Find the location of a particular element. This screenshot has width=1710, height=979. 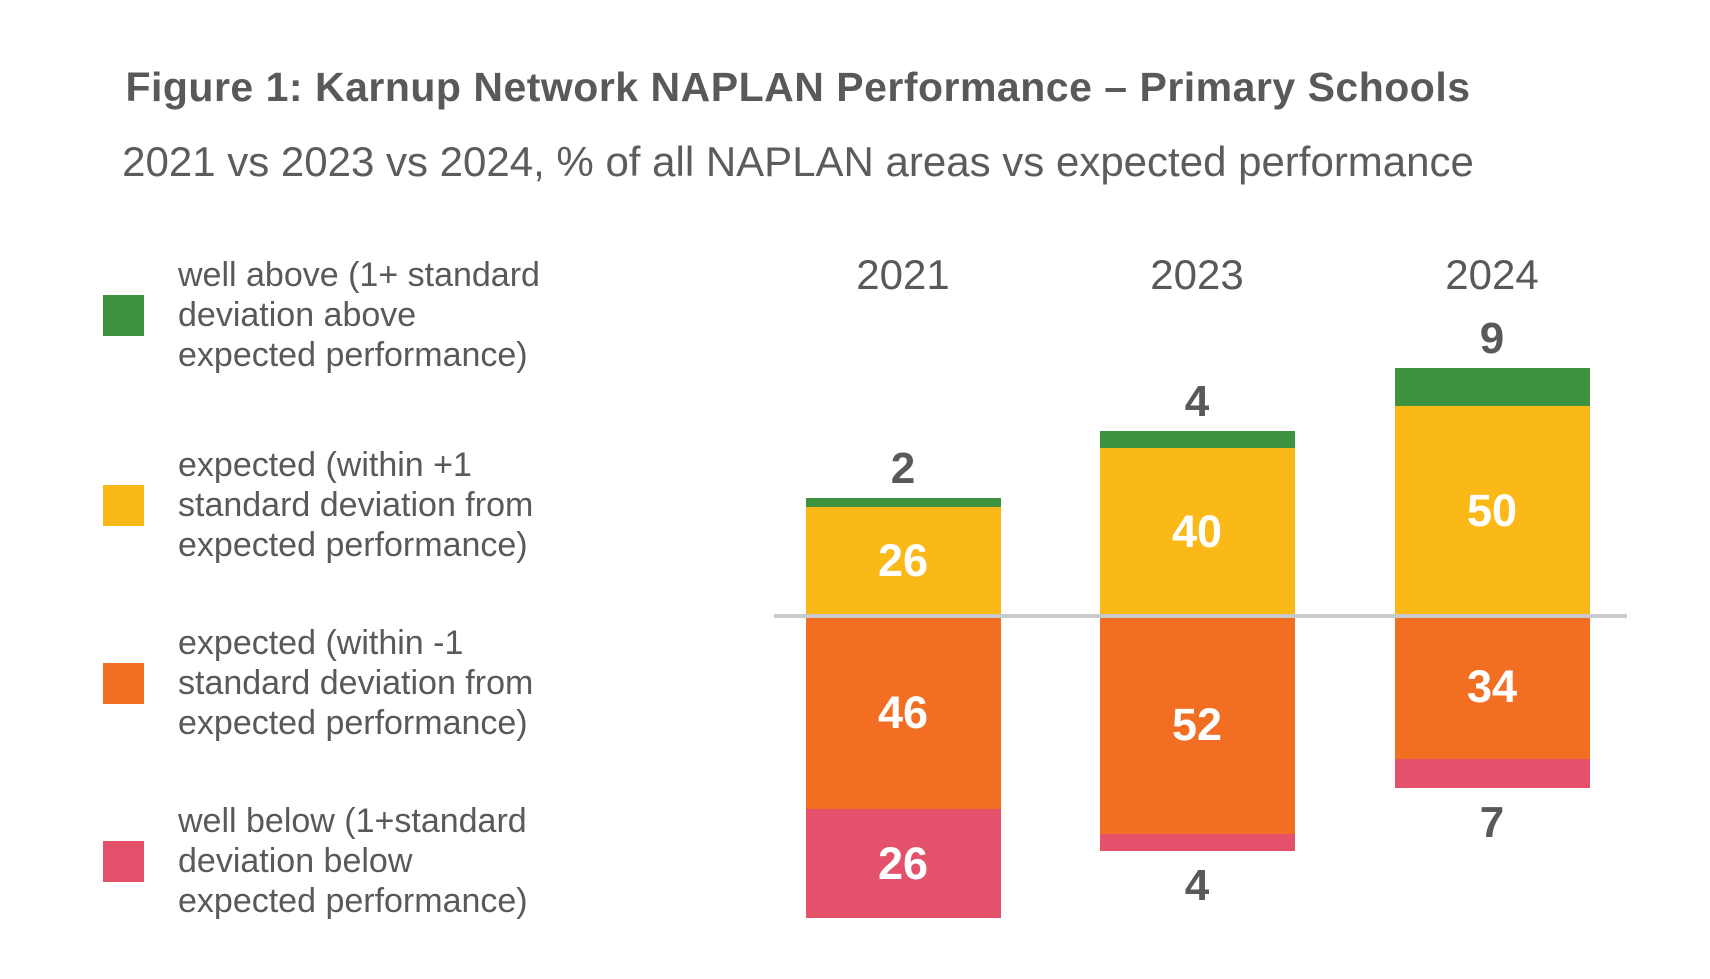

bar-2021-orange-value: 46 is located at coordinates (903, 712).